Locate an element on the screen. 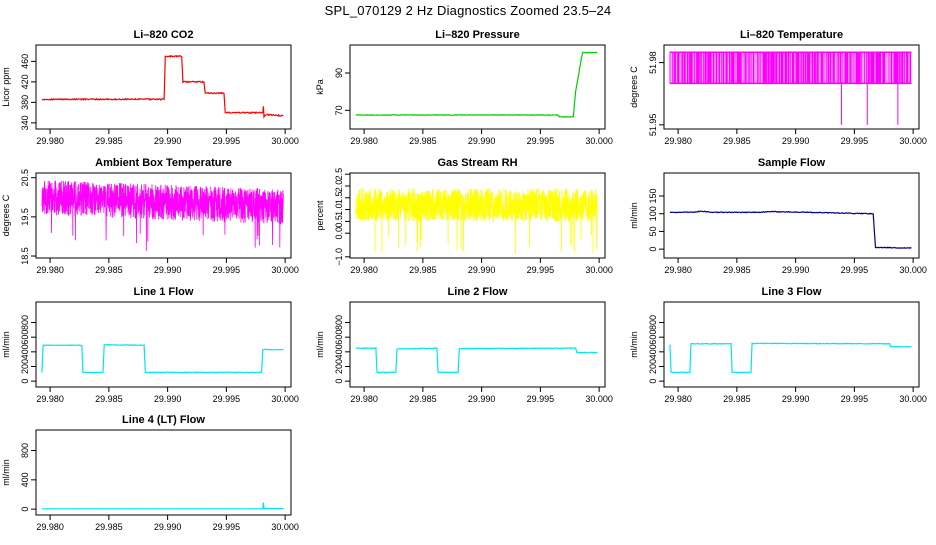 Image resolution: width=936 pixels, height=545 pixels. chart-title: Li–820 Temperature is located at coordinates (791, 35).